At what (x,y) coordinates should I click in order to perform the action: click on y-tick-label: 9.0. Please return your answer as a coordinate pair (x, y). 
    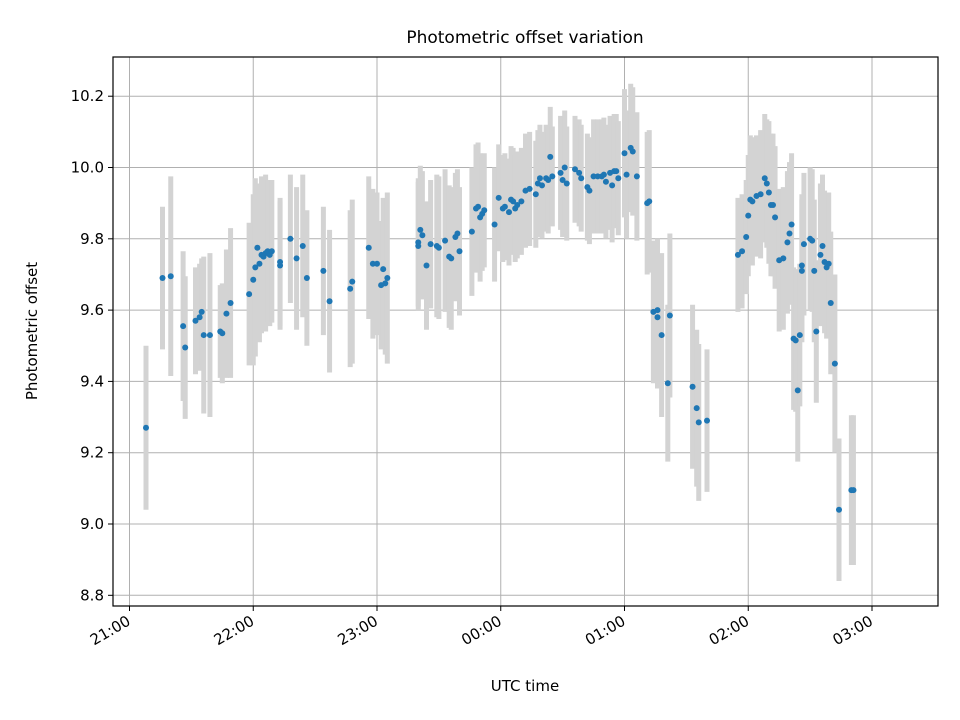
    Looking at the image, I should click on (92, 524).